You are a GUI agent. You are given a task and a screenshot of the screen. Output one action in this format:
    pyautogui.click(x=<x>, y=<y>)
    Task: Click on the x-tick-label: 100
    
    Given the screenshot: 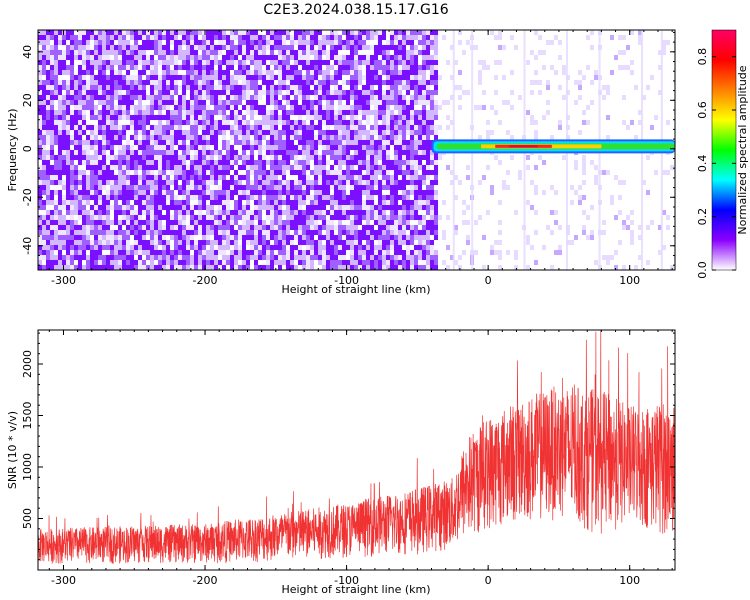 What is the action you would take?
    pyautogui.click(x=629, y=580)
    